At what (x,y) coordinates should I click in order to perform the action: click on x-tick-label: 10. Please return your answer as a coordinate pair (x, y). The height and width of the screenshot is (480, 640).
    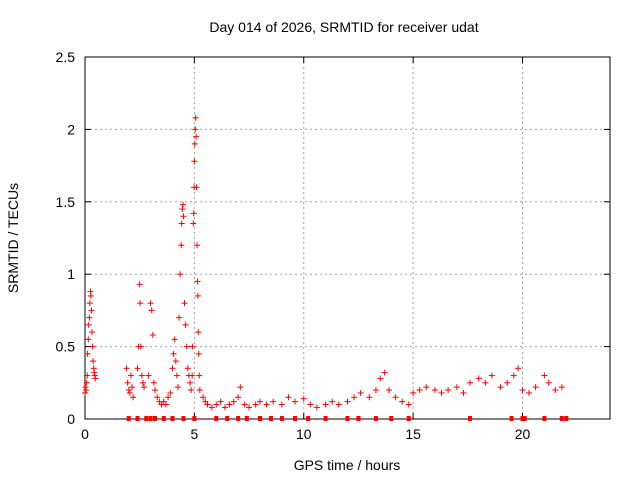
    Looking at the image, I should click on (304, 434).